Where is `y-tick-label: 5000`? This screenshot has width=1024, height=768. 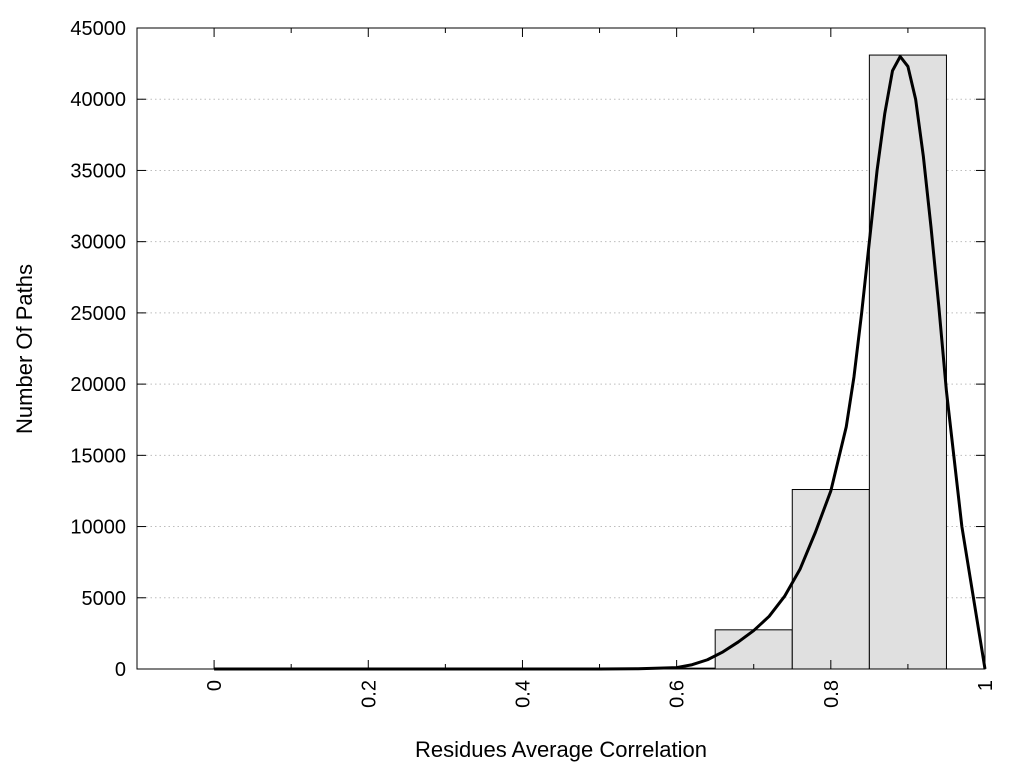
y-tick-label: 5000 is located at coordinates (104, 599).